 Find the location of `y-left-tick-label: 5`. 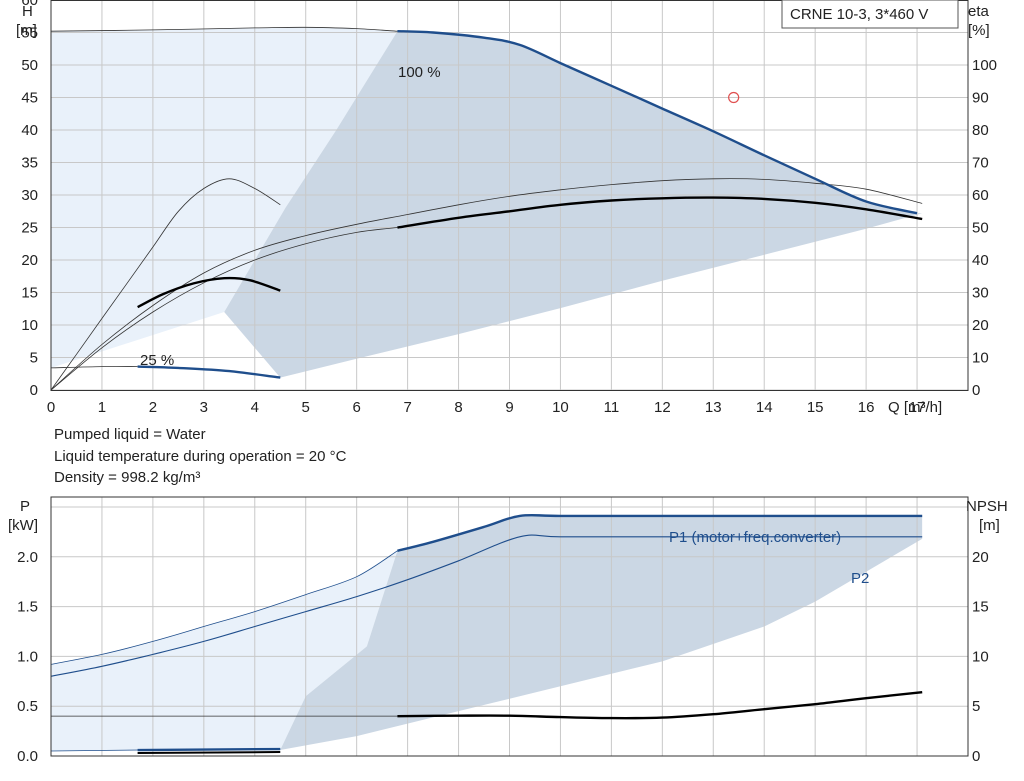

y-left-tick-label: 5 is located at coordinates (34, 358).